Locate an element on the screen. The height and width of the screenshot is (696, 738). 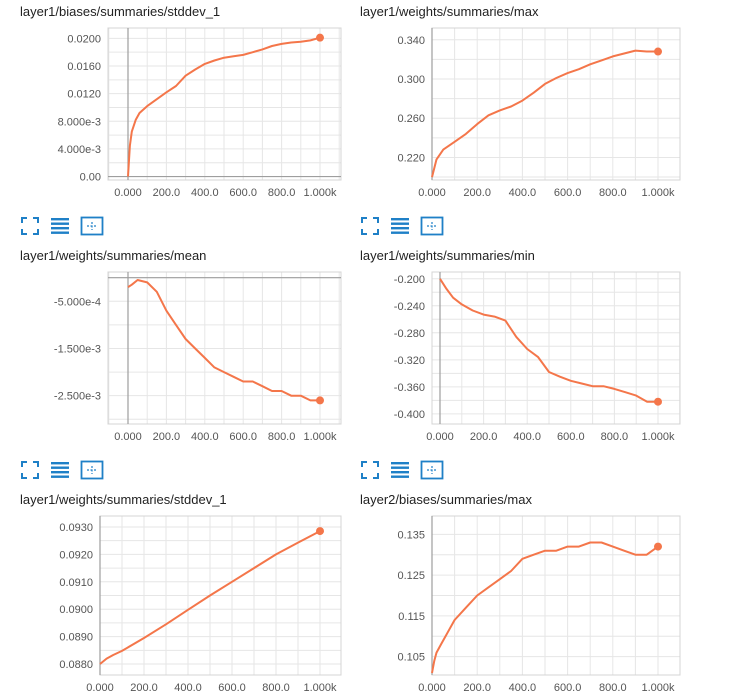
y-tick-label: 0.0930 is located at coordinates (76, 528).